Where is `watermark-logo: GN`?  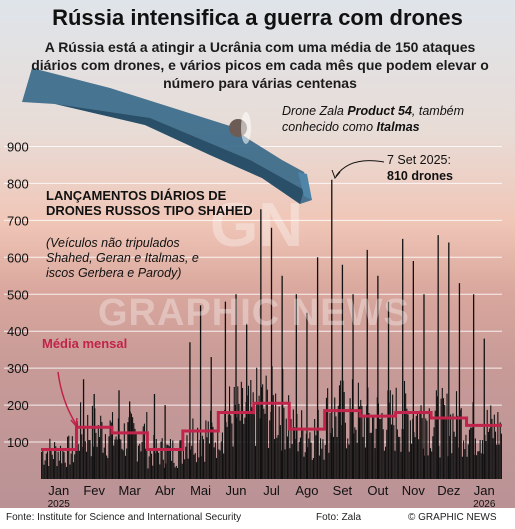 watermark-logo: GN is located at coordinates (256, 225).